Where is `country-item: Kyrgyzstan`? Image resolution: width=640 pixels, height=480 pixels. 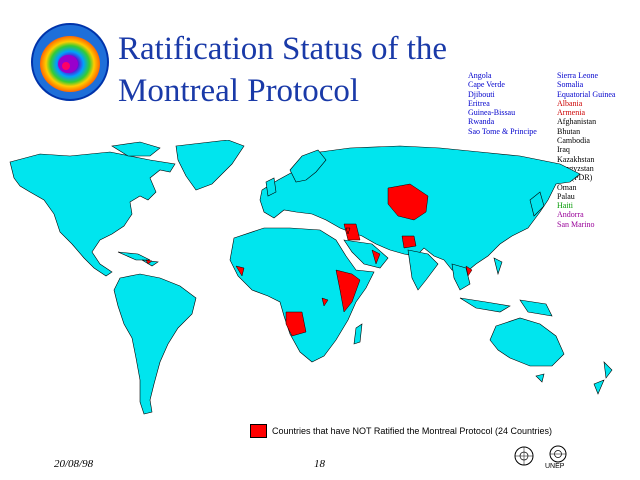 country-item: Kyrgyzstan is located at coordinates (575, 168).